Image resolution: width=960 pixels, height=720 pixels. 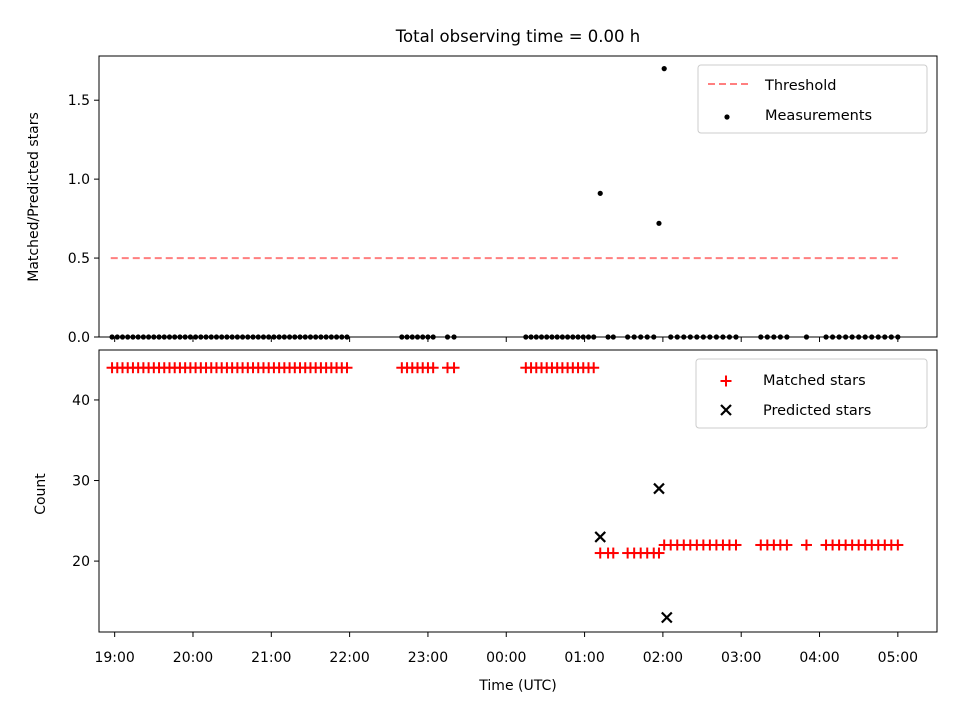 What do you see at coordinates (271, 658) in the screenshot?
I see `bottom-x-tick-label: 21:00` at bounding box center [271, 658].